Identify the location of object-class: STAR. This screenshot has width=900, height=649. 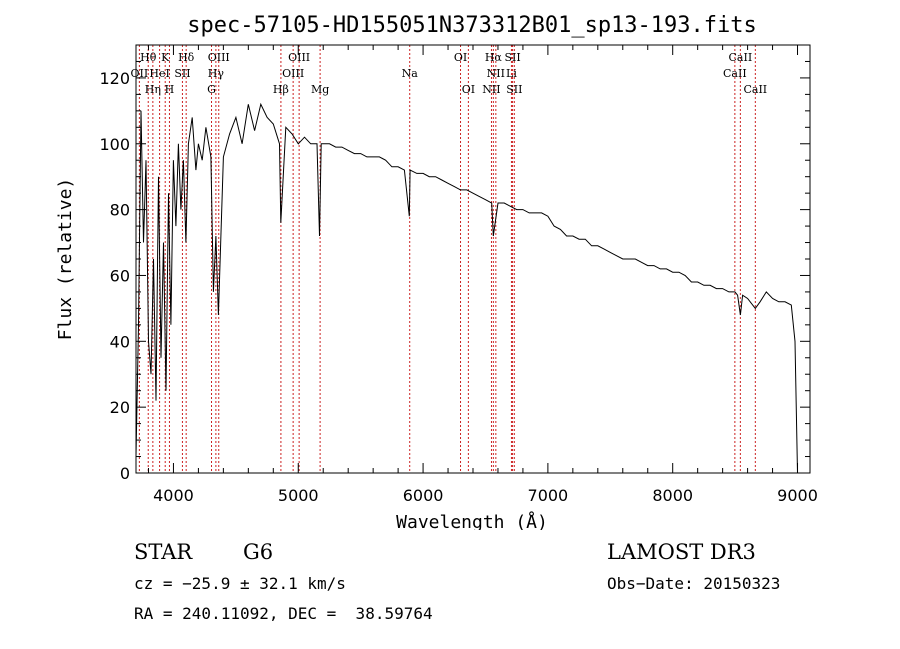
(163, 552).